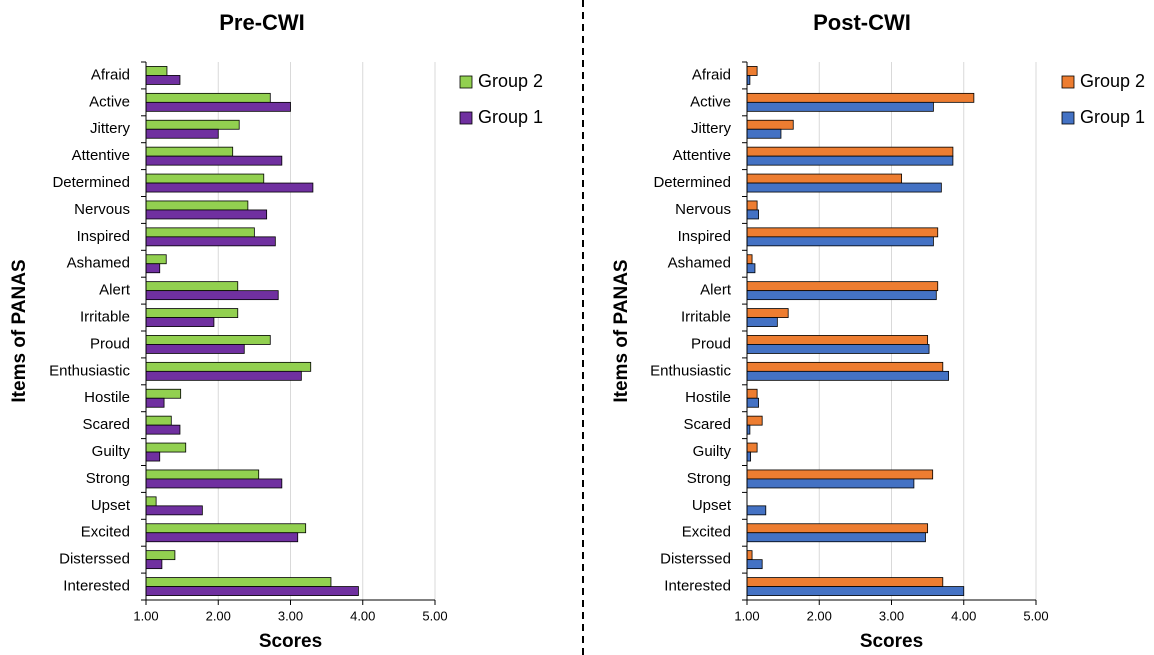  What do you see at coordinates (703, 209) in the screenshot?
I see `y-tick-label: Nervous` at bounding box center [703, 209].